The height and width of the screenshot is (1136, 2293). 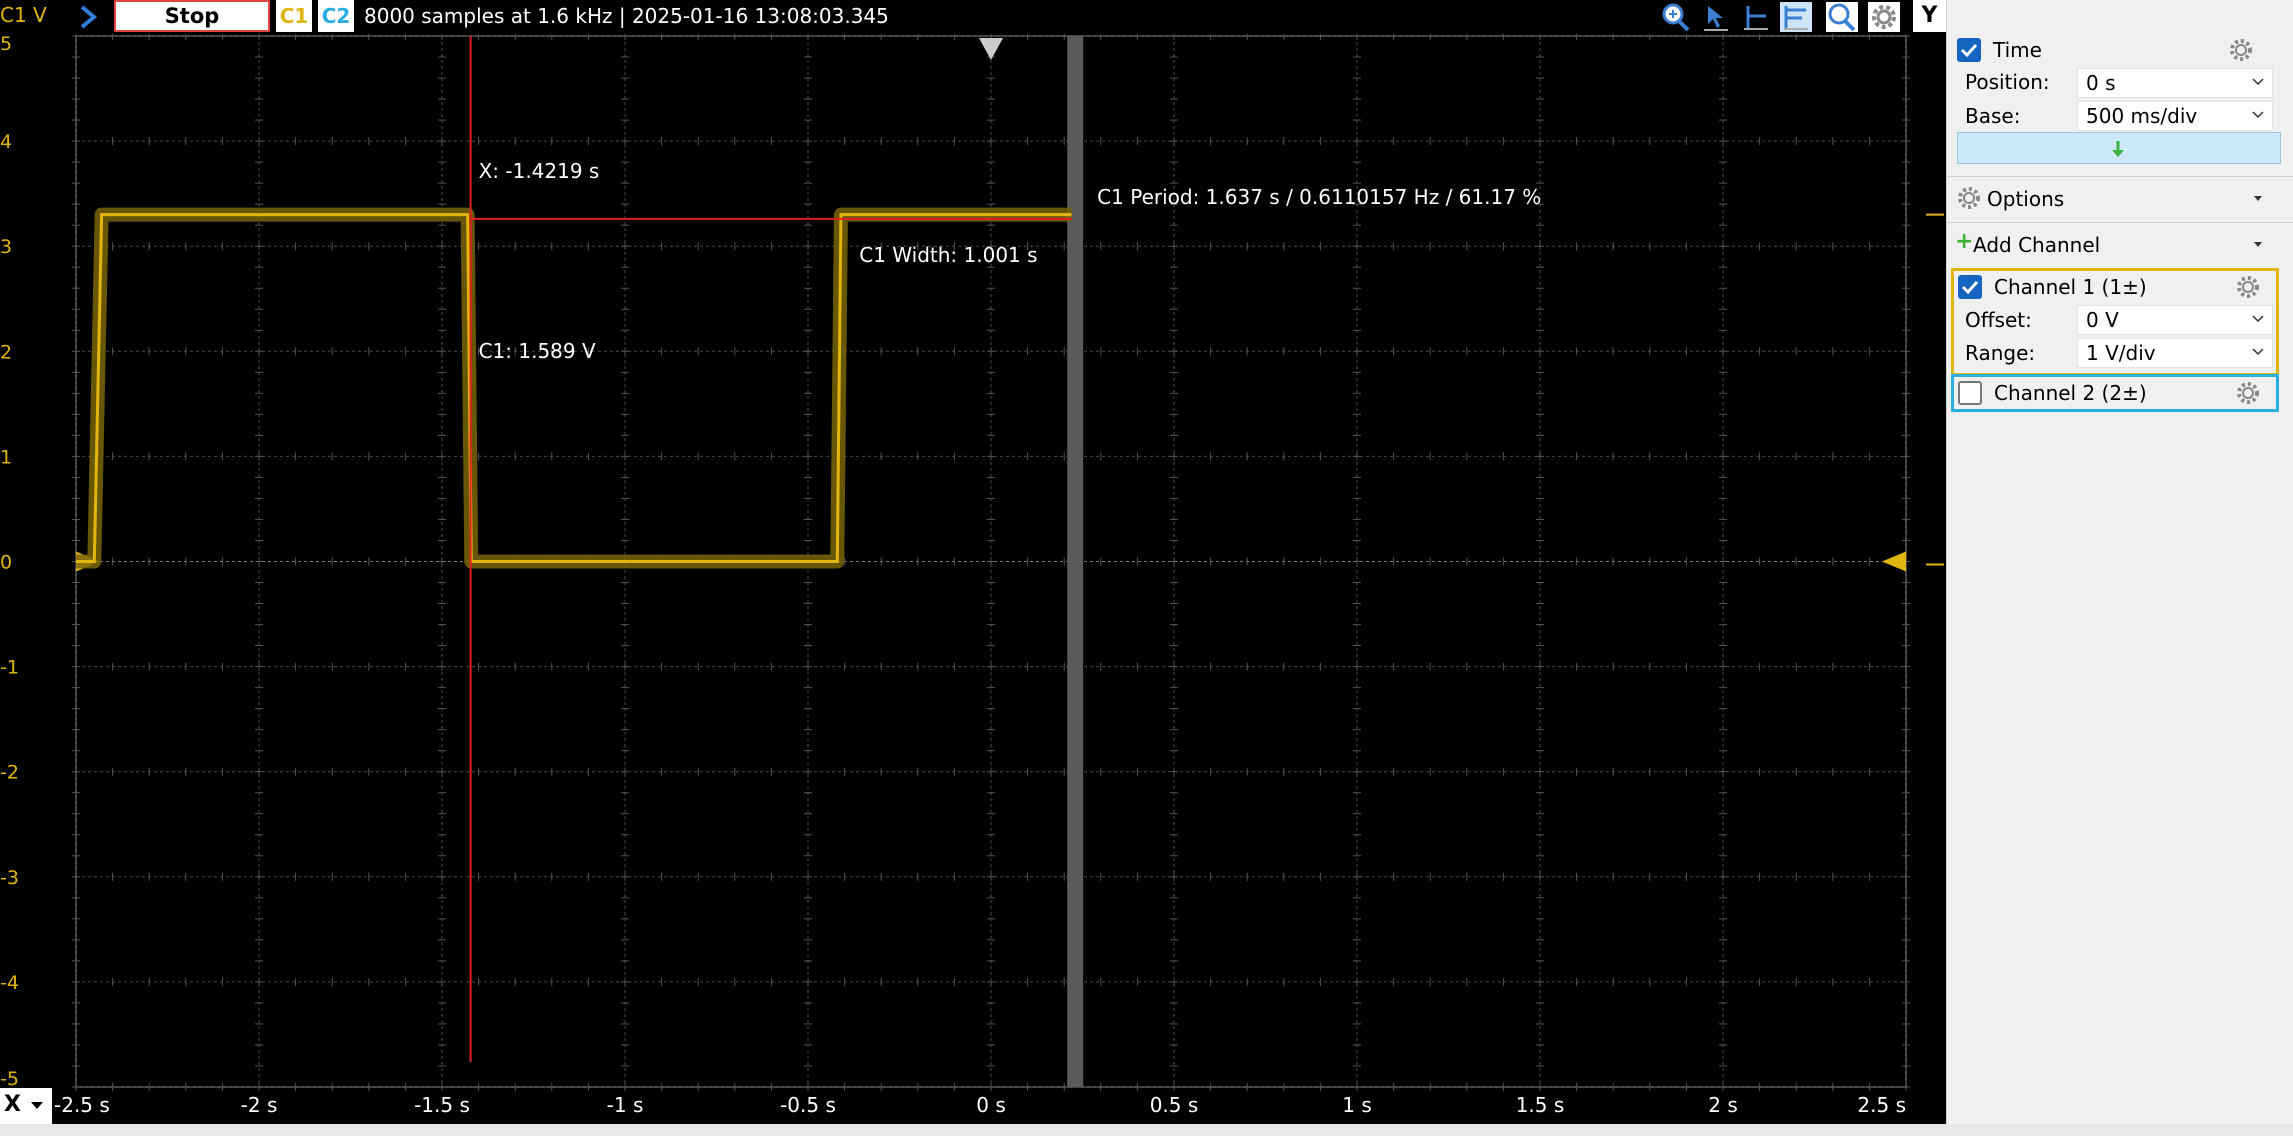 What do you see at coordinates (6, 457) in the screenshot?
I see `y-tick-label: 1` at bounding box center [6, 457].